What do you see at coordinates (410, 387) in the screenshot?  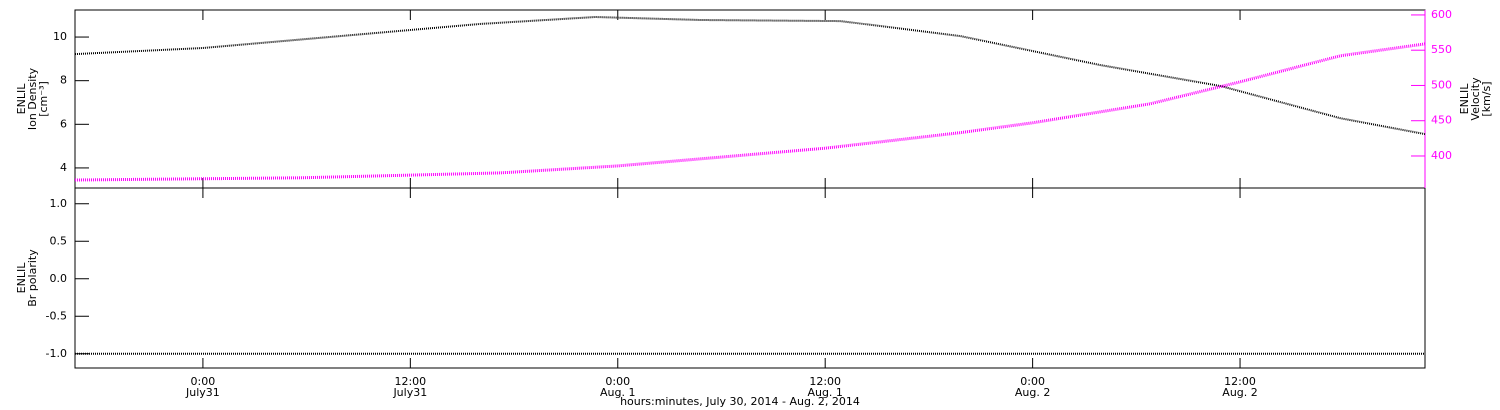 I see `x-tick-label: 12:00 July31` at bounding box center [410, 387].